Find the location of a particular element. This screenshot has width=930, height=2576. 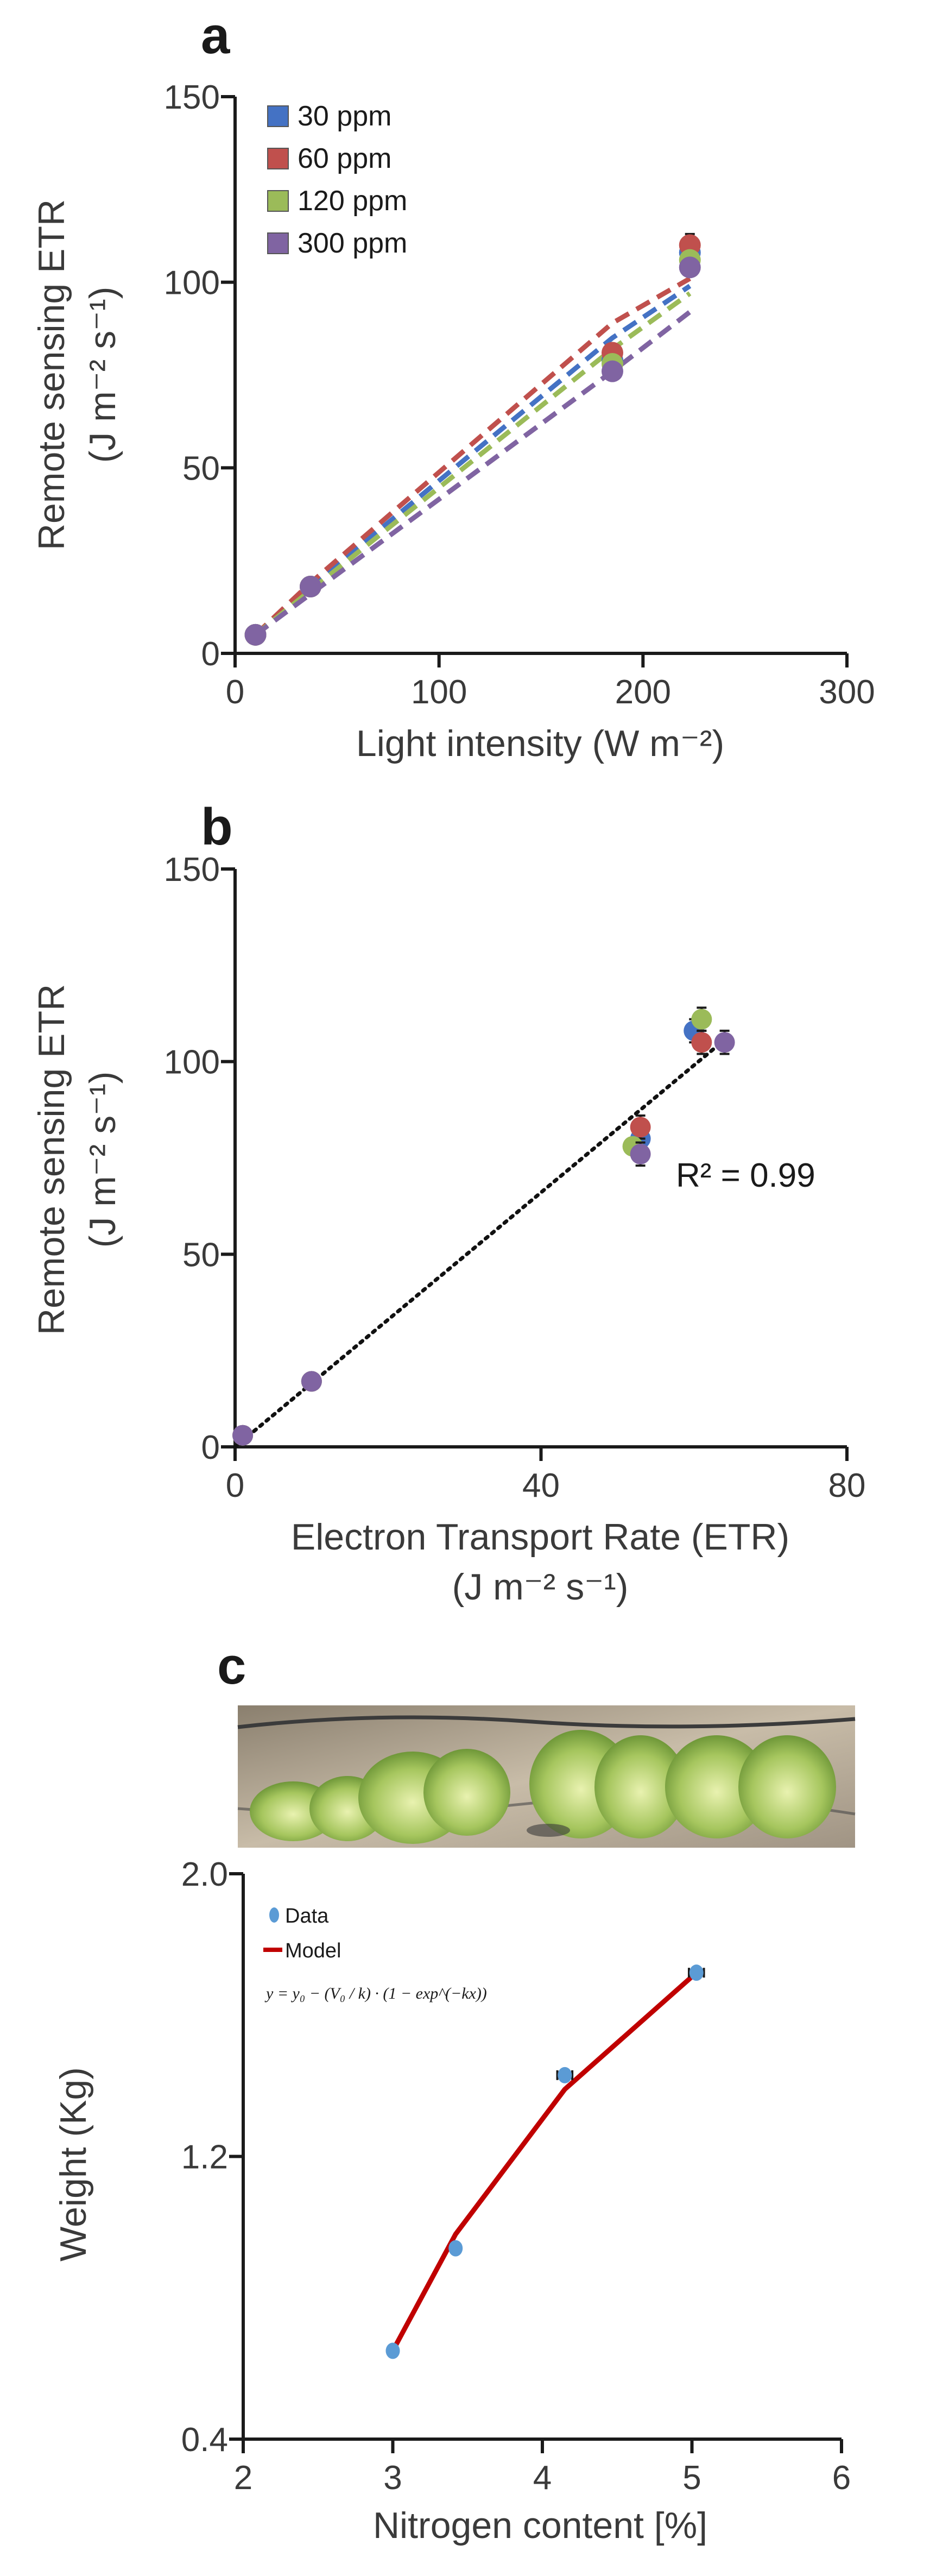

b-x-tick-label: 0 is located at coordinates (235, 1485).